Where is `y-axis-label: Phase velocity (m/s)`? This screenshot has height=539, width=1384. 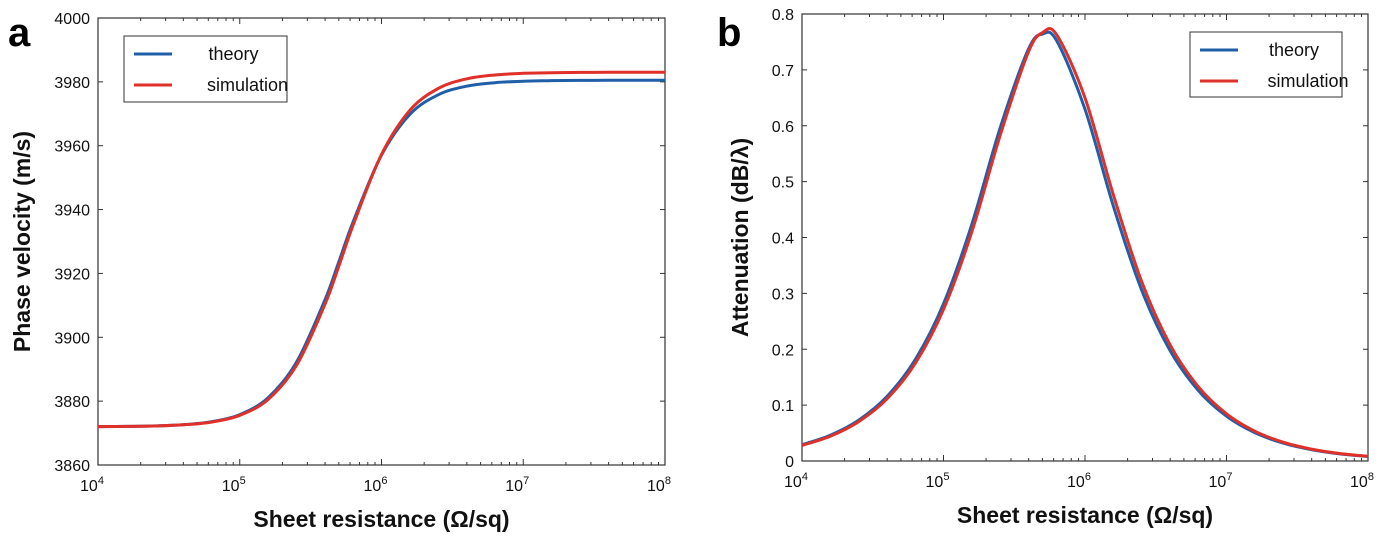
y-axis-label: Phase velocity (m/s) is located at coordinates (22, 241).